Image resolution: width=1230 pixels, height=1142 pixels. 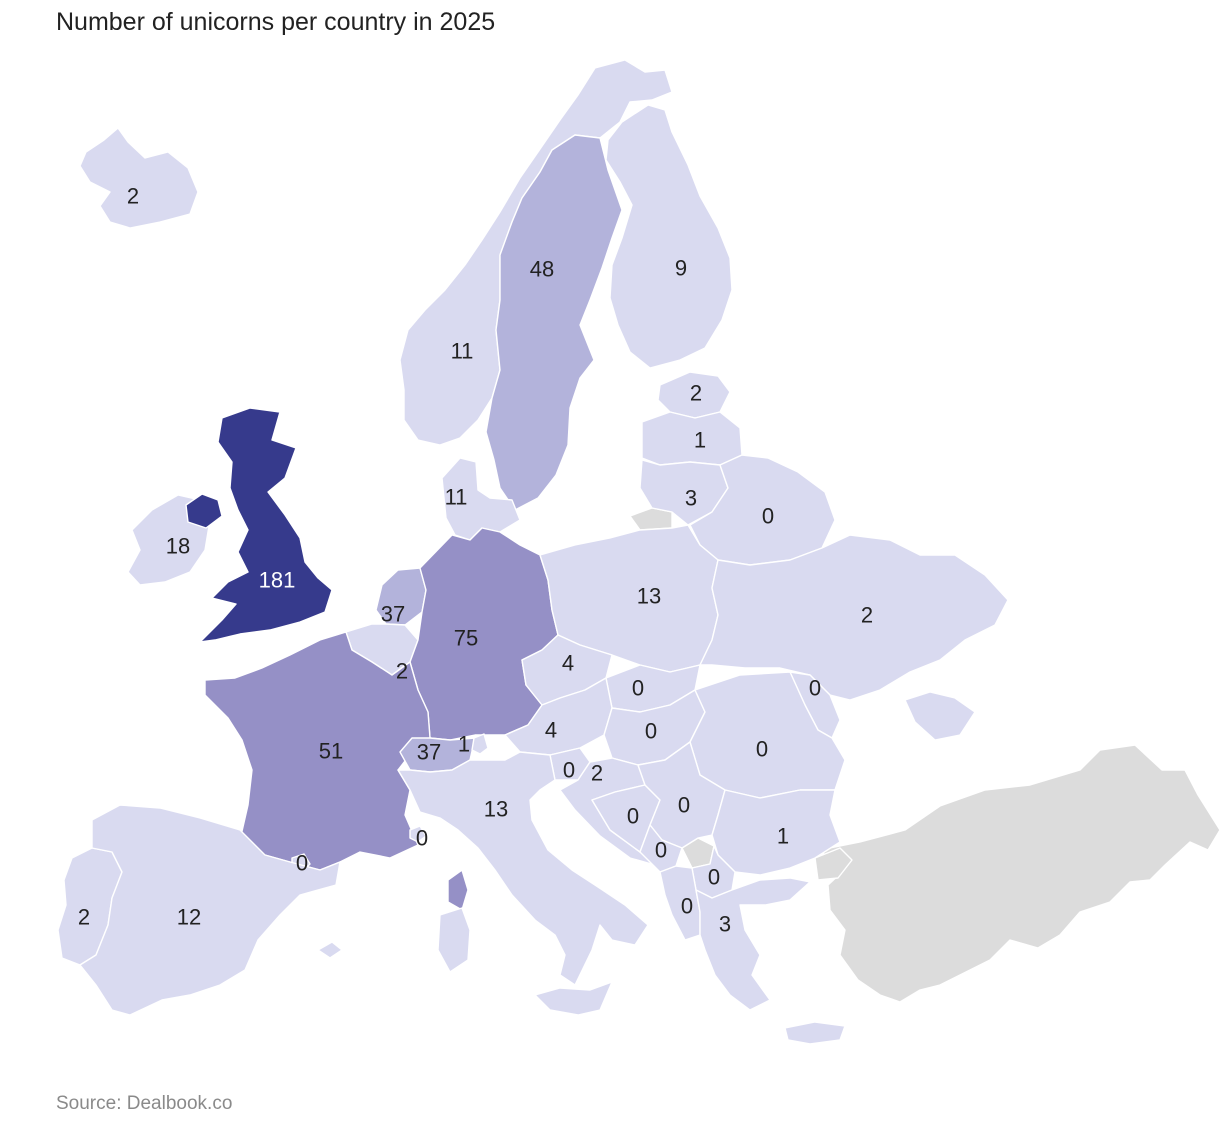 I want to click on label-denmark: 11, so click(x=456, y=497).